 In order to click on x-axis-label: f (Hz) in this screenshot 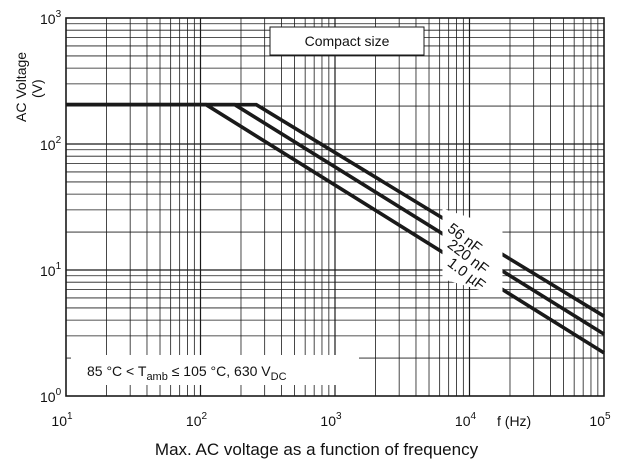, I will do `click(514, 421)`.